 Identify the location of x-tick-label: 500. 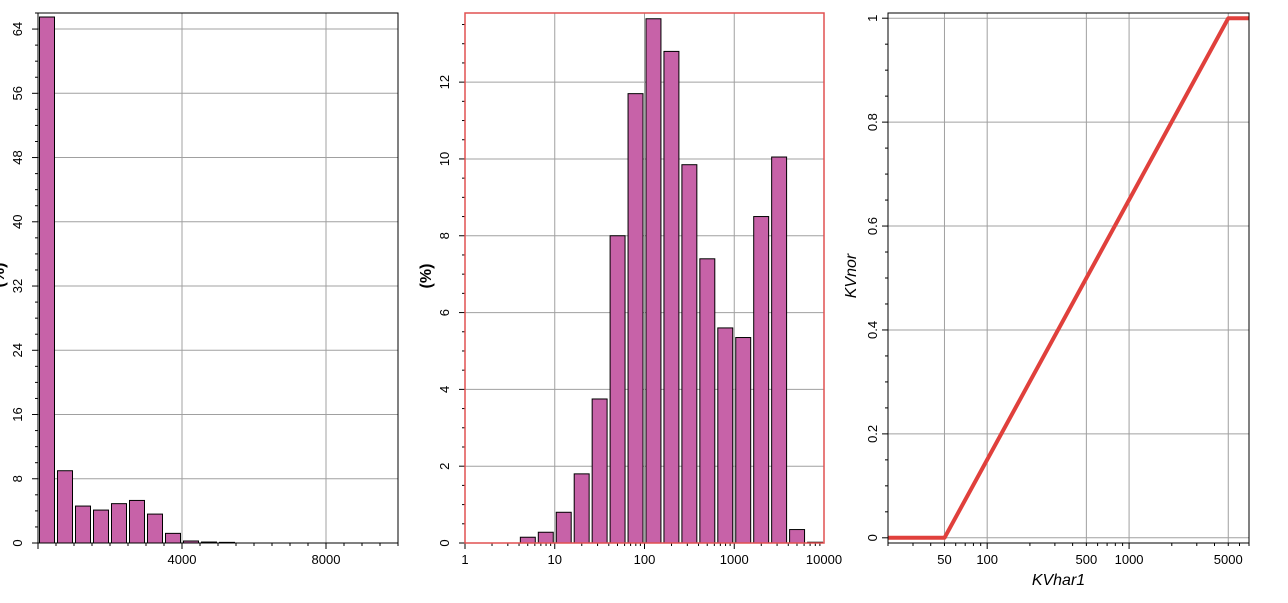
(1087, 559).